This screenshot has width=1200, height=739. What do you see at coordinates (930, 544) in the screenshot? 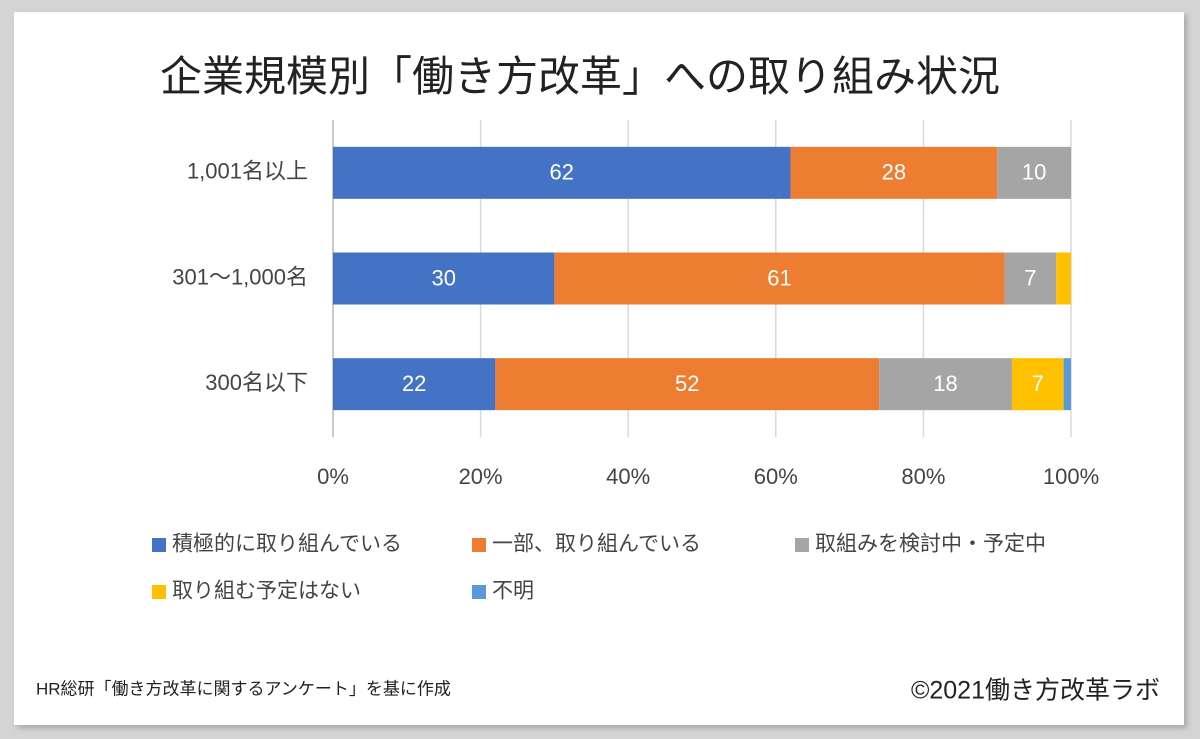
I see `legend-label: 取組みを検討中・予定中` at bounding box center [930, 544].